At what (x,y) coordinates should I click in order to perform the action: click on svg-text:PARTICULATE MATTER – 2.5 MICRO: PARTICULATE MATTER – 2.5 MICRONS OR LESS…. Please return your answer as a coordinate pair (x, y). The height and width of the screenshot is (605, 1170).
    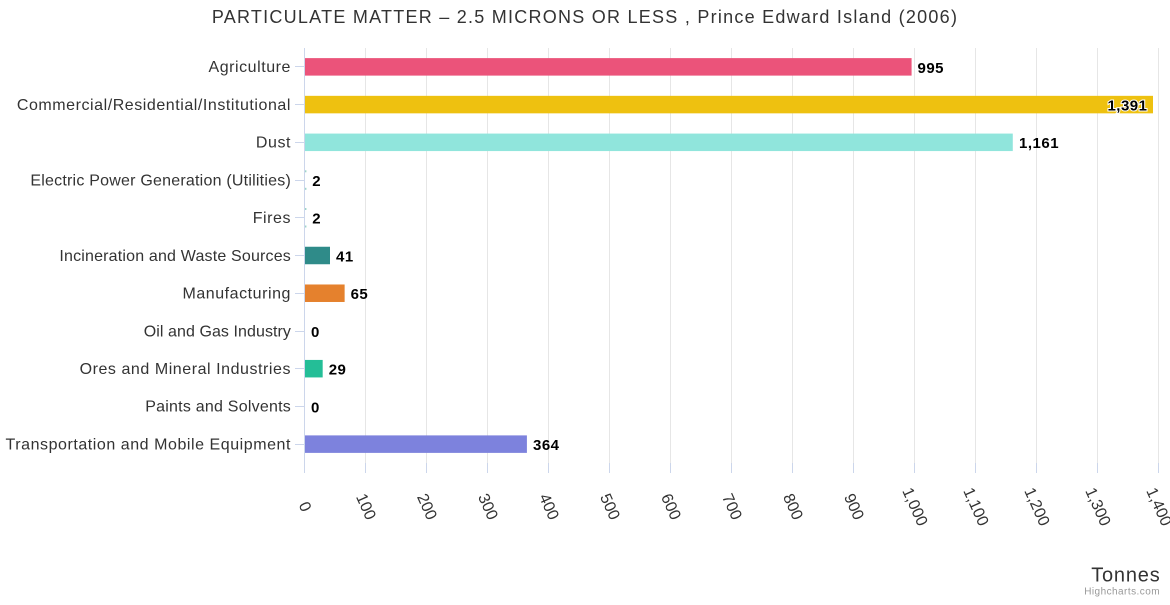
    Looking at the image, I should click on (585, 17).